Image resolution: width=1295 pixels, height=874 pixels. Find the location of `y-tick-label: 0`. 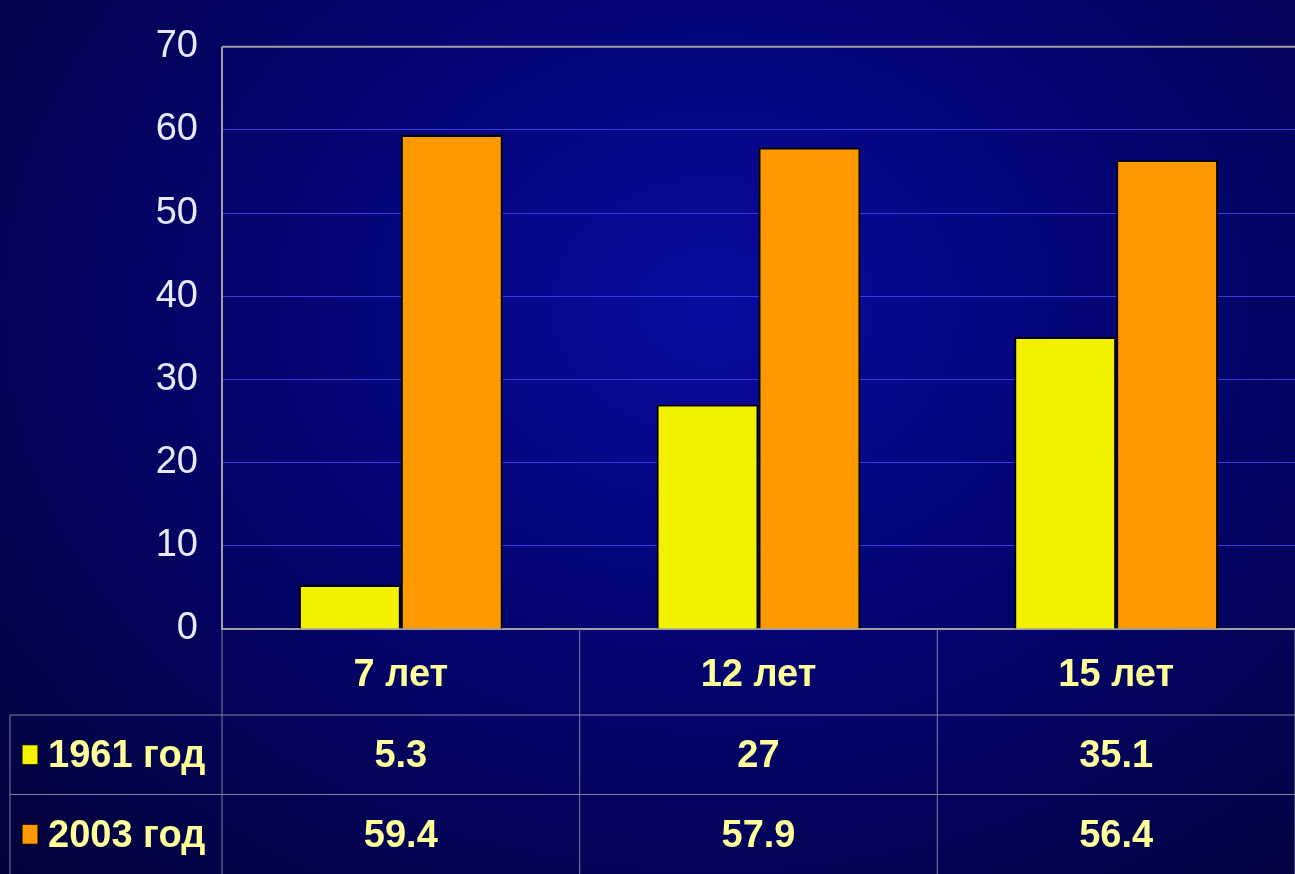

y-tick-label: 0 is located at coordinates (187, 626).